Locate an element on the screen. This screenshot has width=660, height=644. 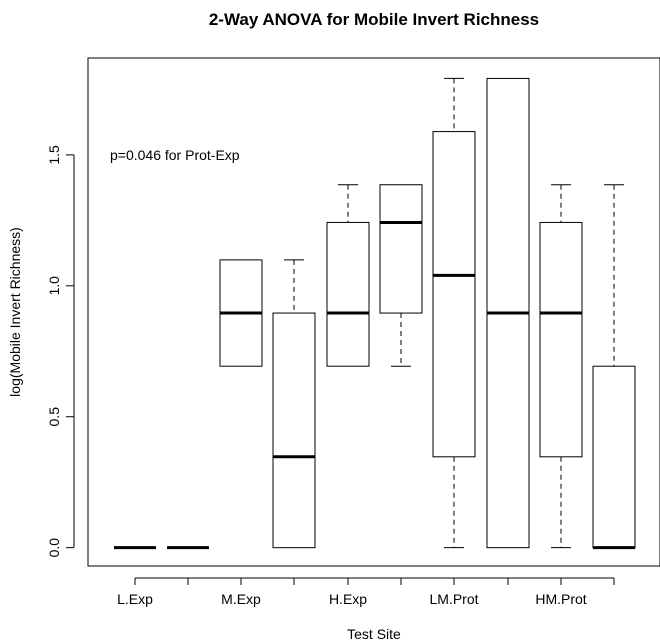
chart-title: 2-Way ANOVA for Mobile Invert Richness is located at coordinates (374, 19).